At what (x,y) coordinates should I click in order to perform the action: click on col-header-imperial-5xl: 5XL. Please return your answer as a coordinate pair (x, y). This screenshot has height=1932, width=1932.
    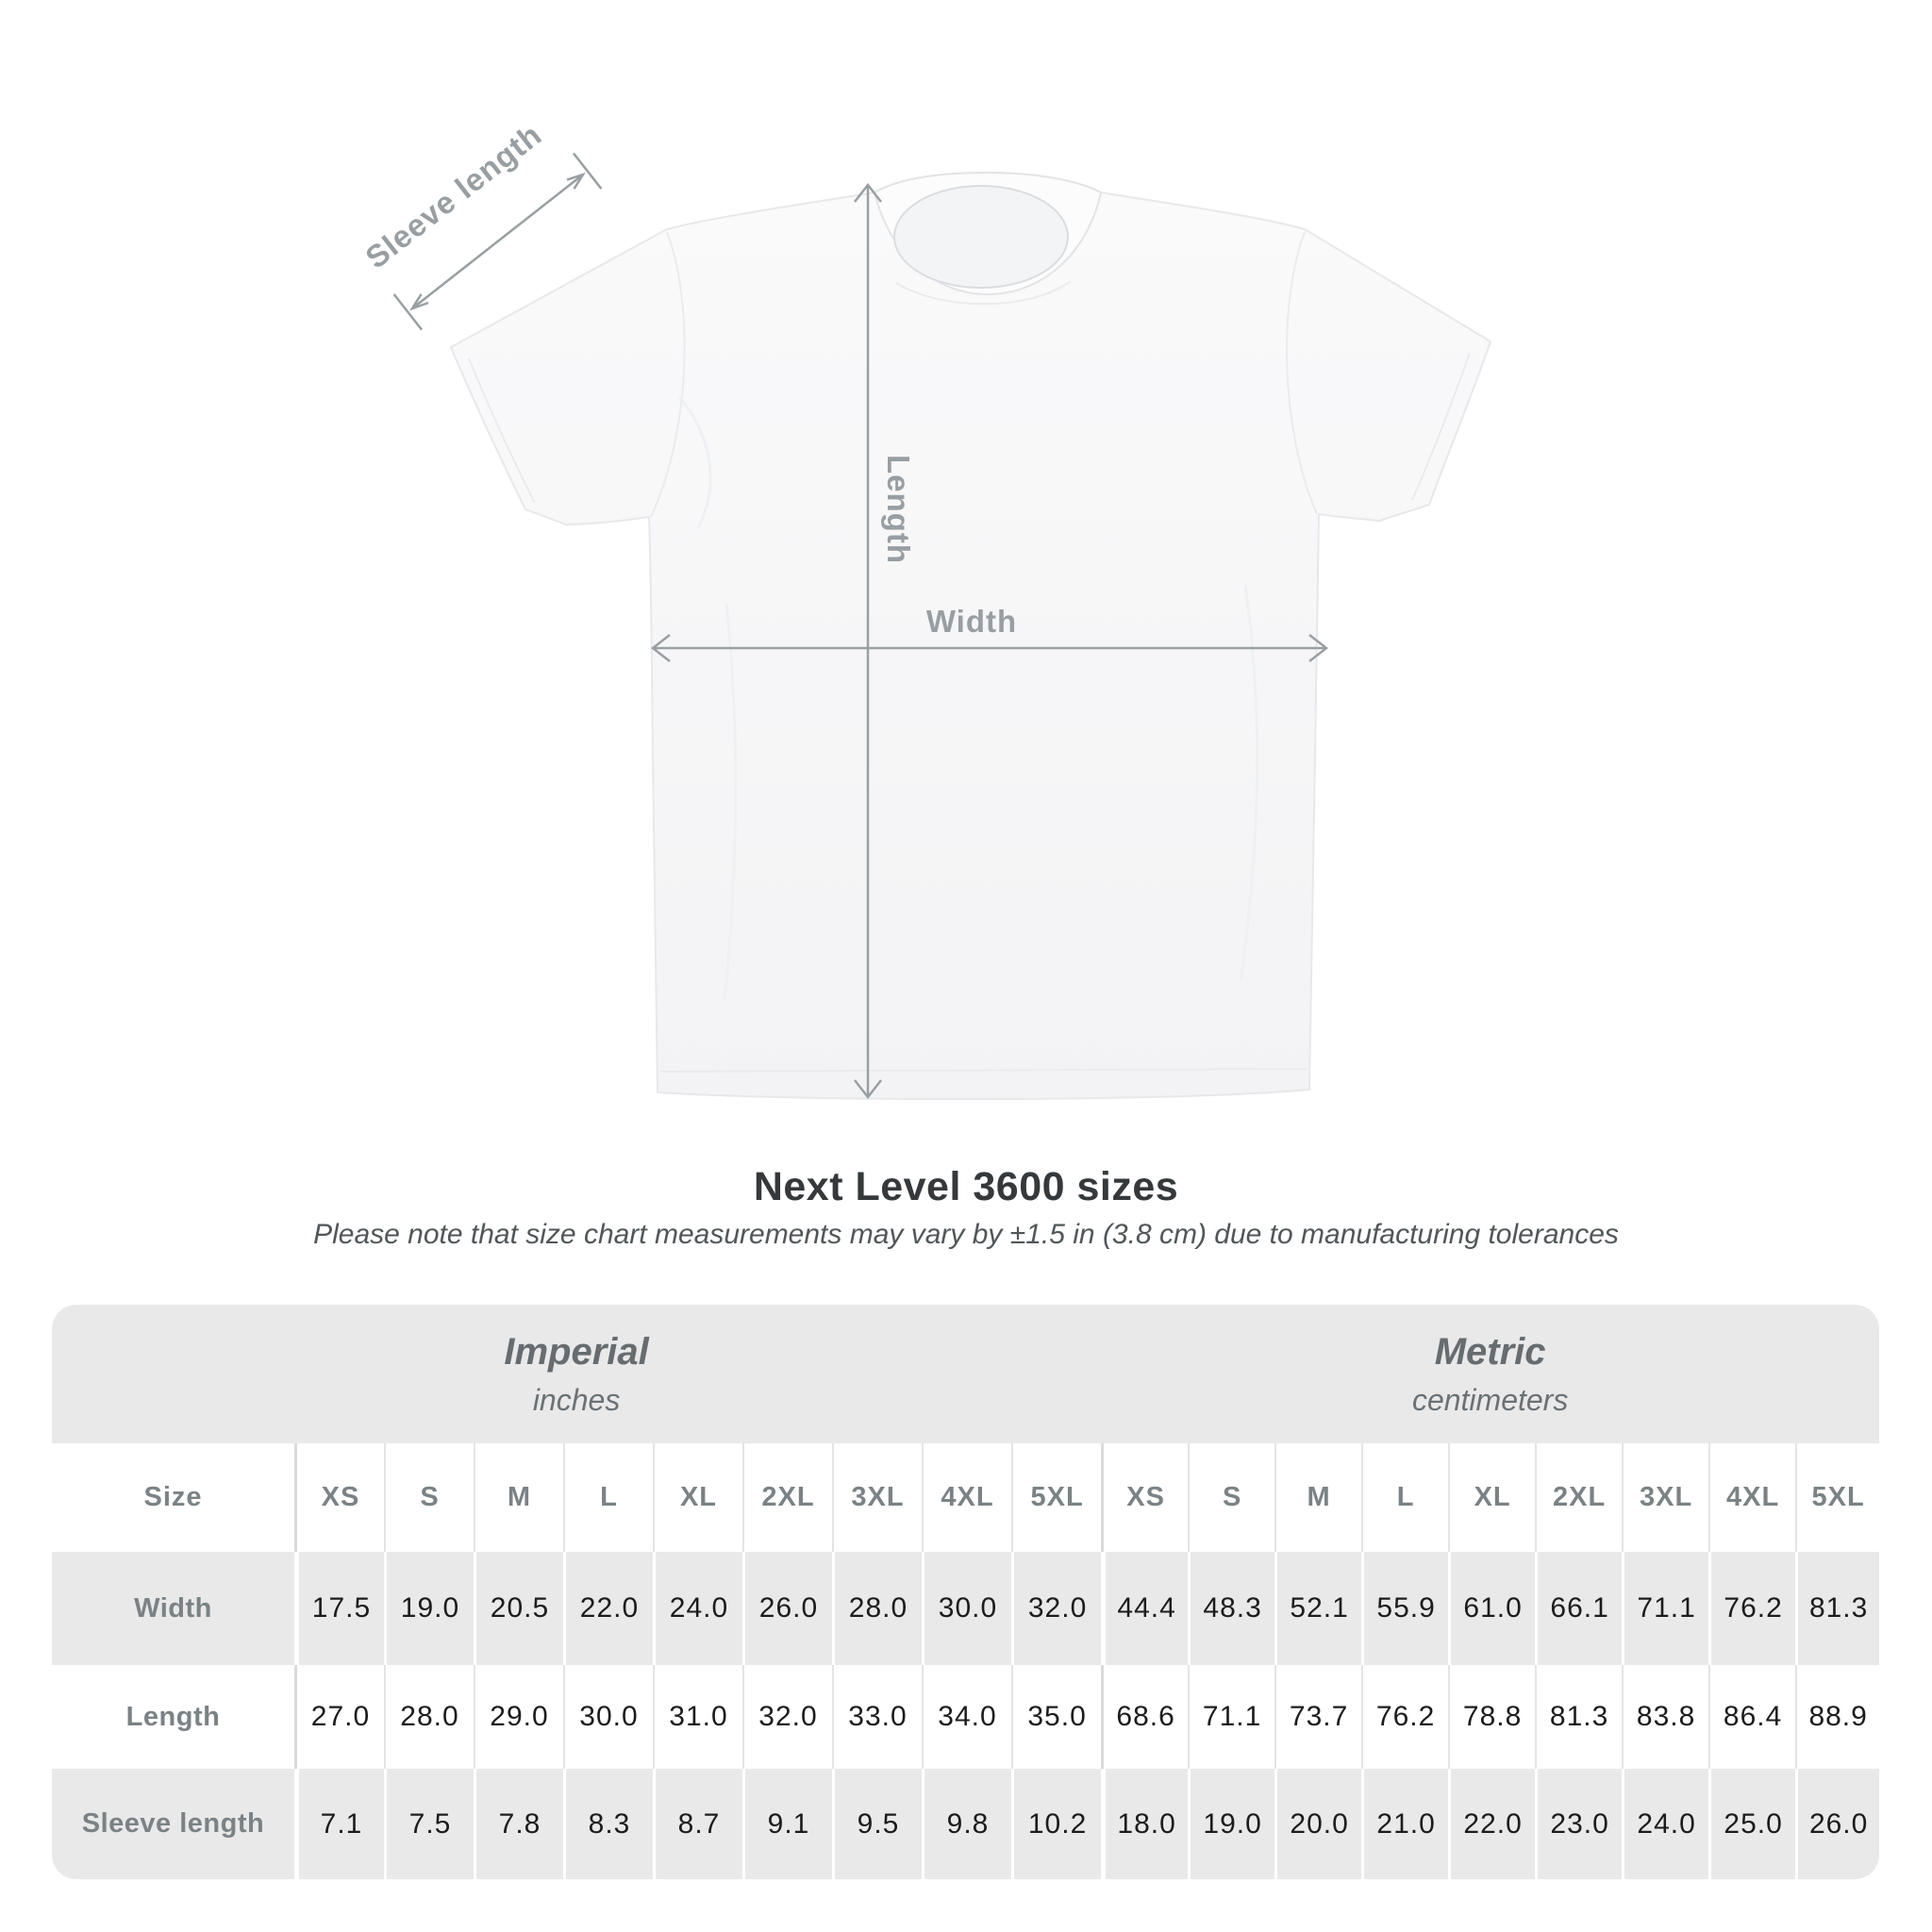
    Looking at the image, I should click on (1057, 1498).